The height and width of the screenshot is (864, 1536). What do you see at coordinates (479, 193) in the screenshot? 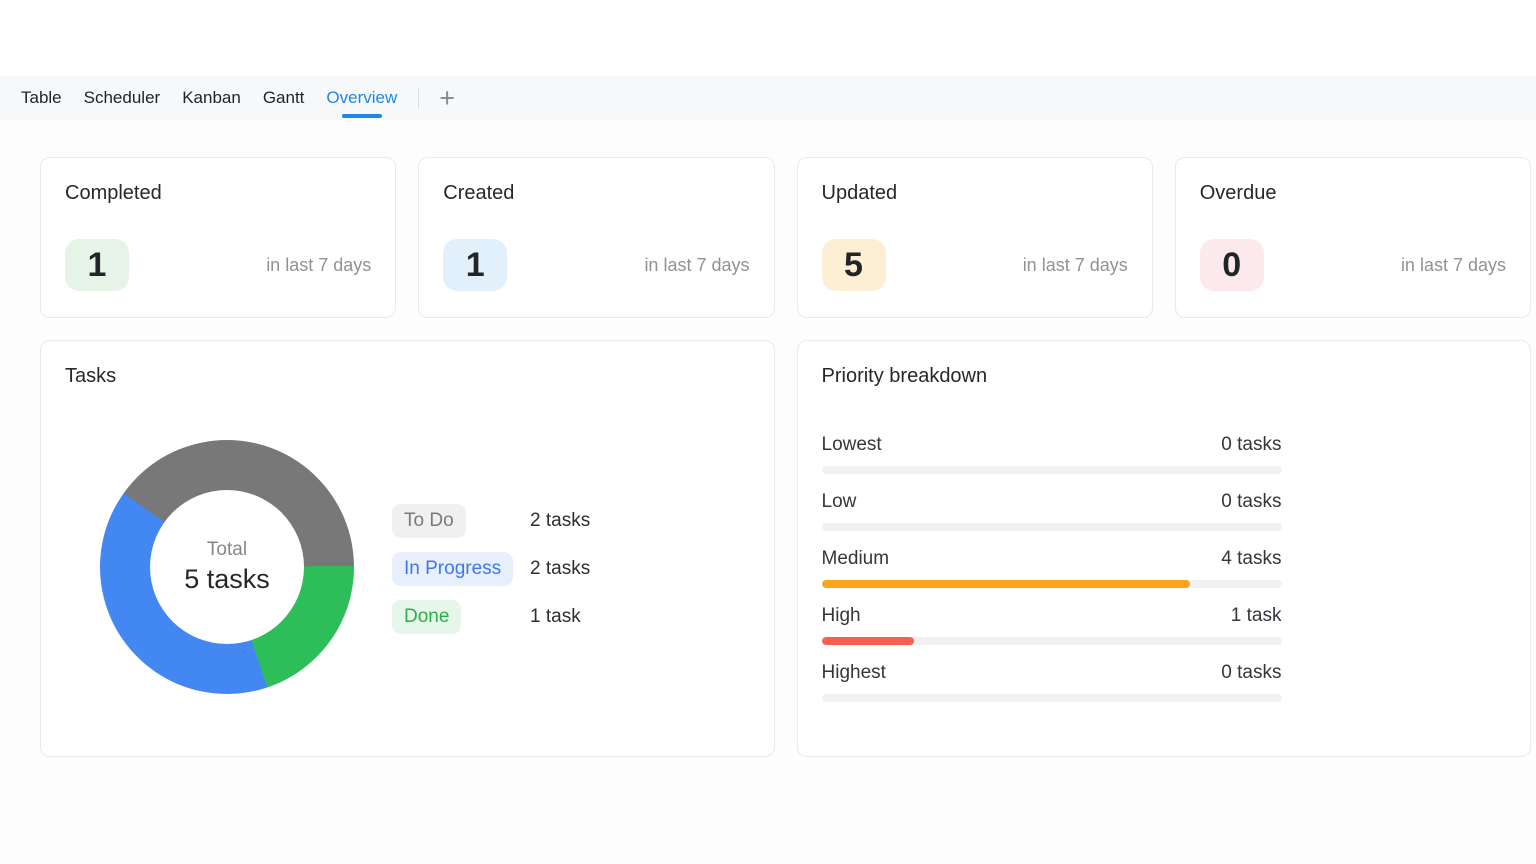
I see `stat-title: Created` at bounding box center [479, 193].